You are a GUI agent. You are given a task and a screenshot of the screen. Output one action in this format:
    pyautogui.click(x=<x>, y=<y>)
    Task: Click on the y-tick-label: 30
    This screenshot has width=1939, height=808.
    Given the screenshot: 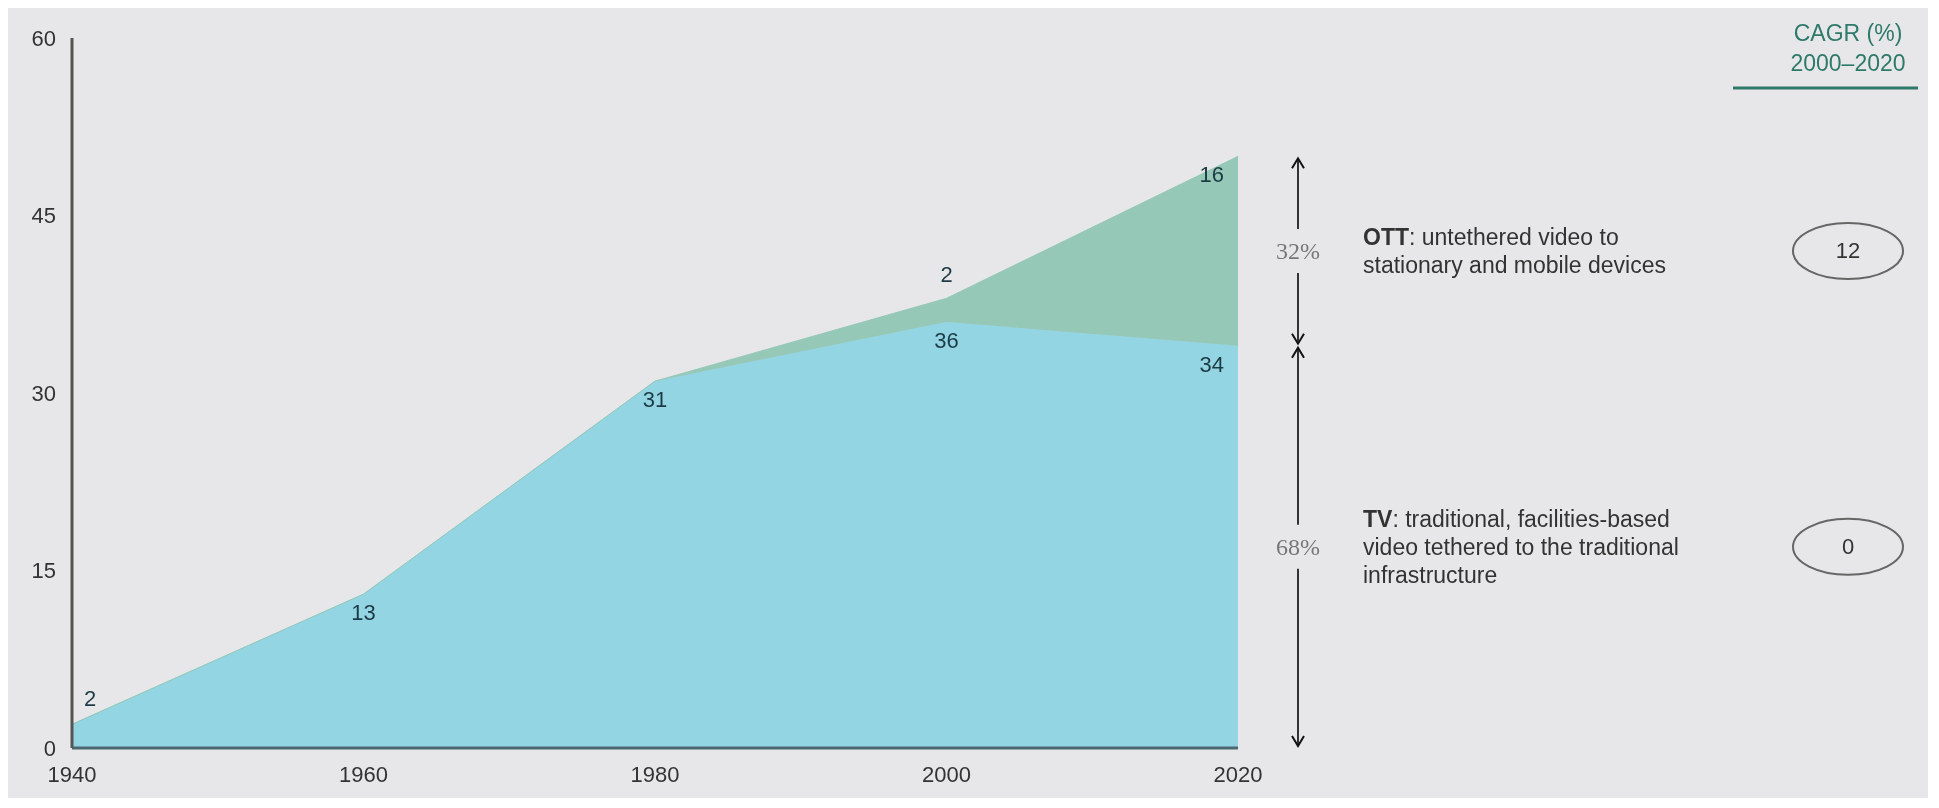 What is the action you would take?
    pyautogui.click(x=43, y=393)
    